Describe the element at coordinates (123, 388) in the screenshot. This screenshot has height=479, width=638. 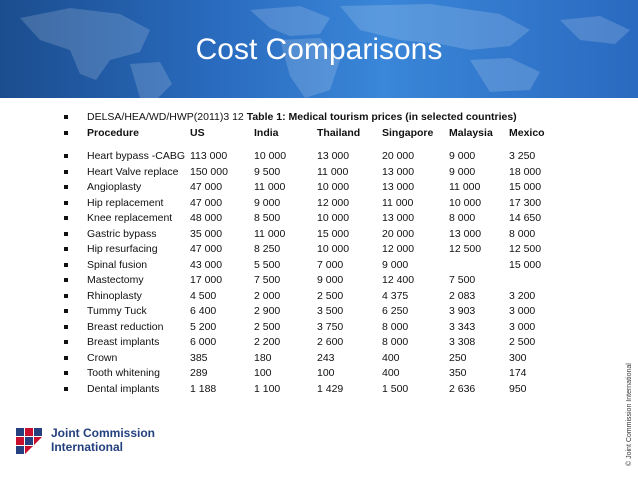
I see `procedure-name: Dental implants` at that location.